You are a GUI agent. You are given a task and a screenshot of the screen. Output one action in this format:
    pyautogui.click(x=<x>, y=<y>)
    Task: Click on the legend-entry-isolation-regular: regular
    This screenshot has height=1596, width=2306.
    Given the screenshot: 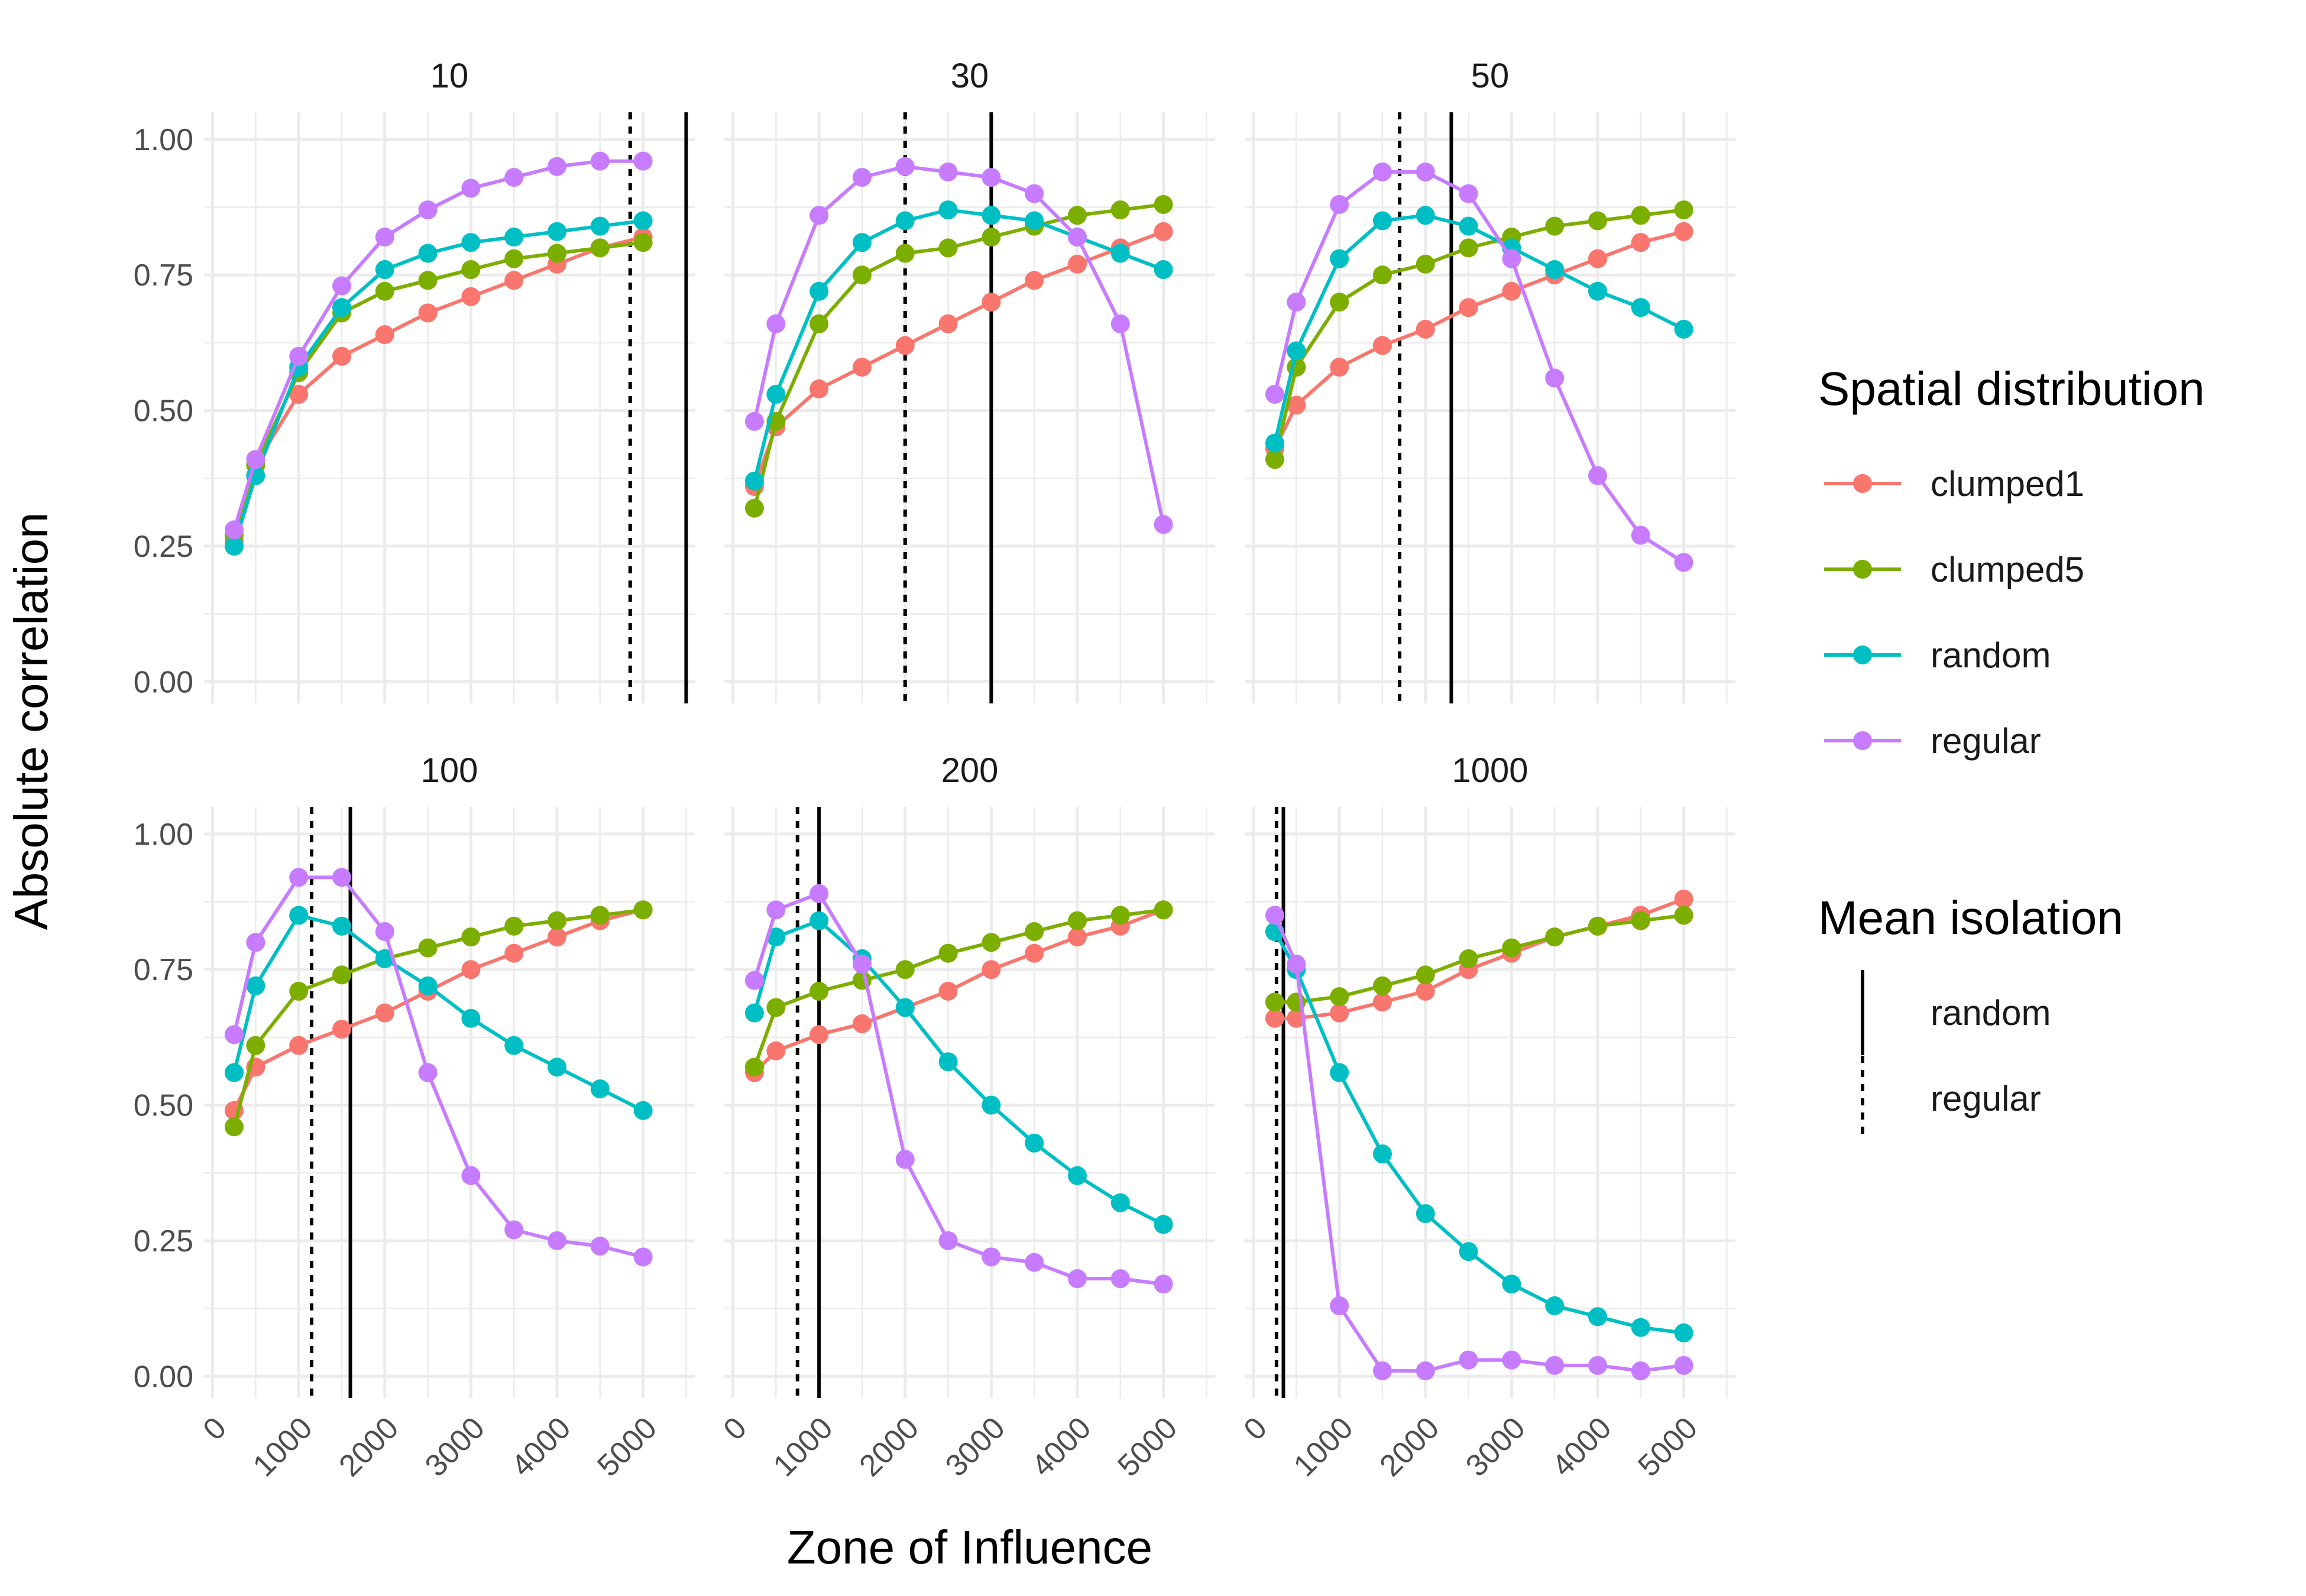 What is the action you would take?
    pyautogui.click(x=1951, y=1098)
    